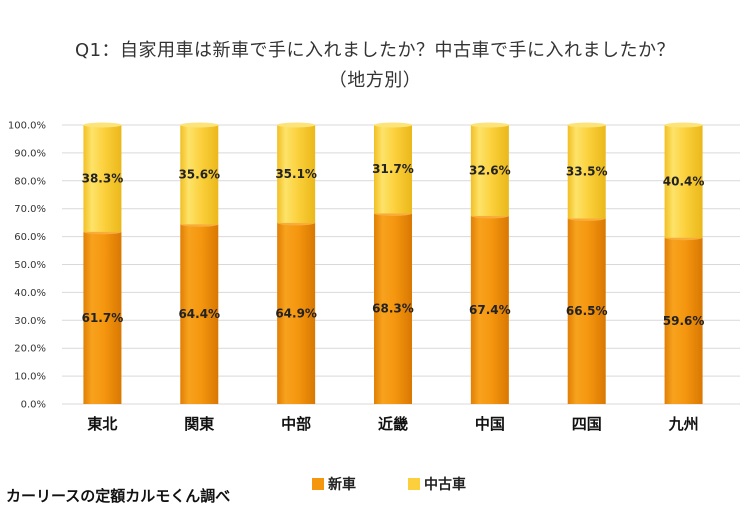 This screenshot has width=750, height=520. I want to click on y-tick-label: 90.0%, so click(30, 153).